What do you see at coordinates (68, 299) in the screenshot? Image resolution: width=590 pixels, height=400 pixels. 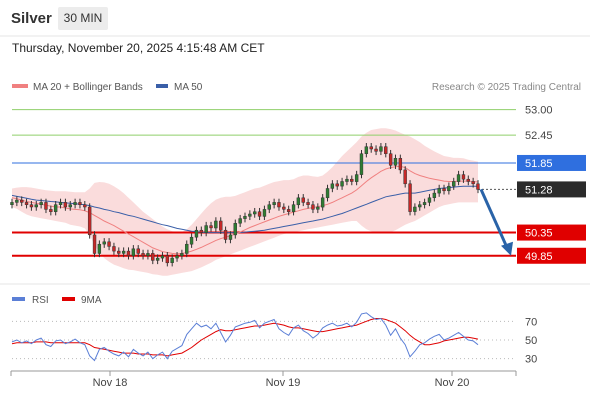 I see `rsi-ma-legend-swatch` at bounding box center [68, 299].